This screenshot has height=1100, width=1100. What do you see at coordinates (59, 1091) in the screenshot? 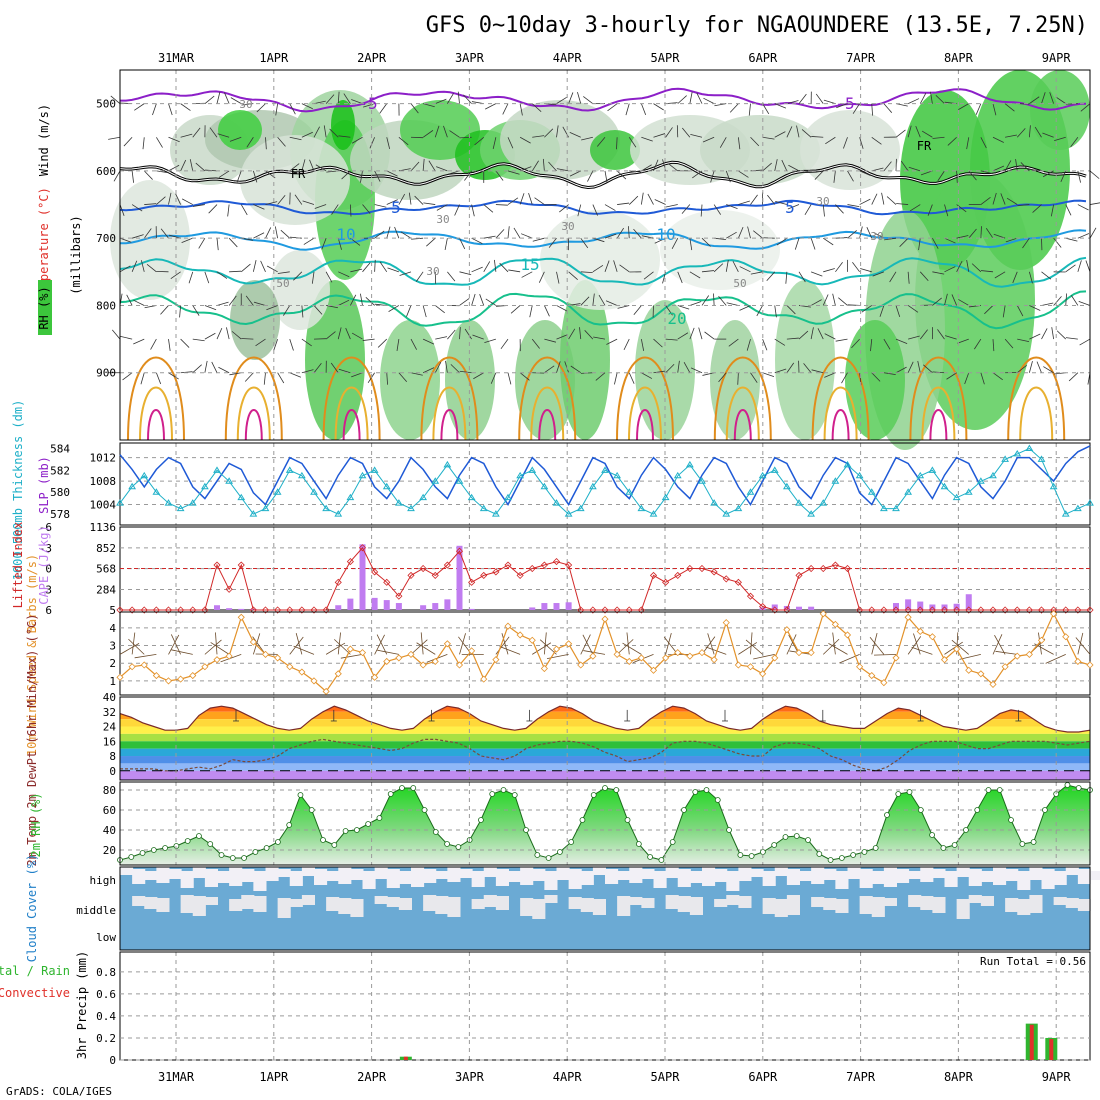
I see `credit-text: GrADS: COLA/IGES` at bounding box center [59, 1091].